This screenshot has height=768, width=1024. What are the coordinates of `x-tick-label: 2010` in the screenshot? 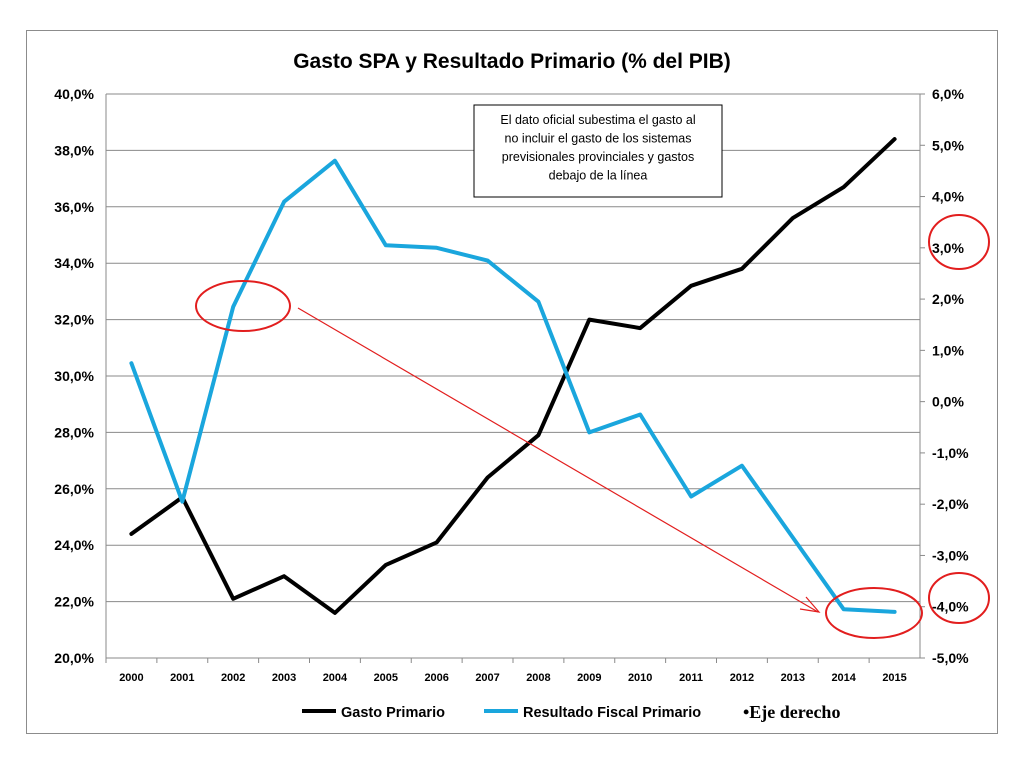 It's located at (640, 678).